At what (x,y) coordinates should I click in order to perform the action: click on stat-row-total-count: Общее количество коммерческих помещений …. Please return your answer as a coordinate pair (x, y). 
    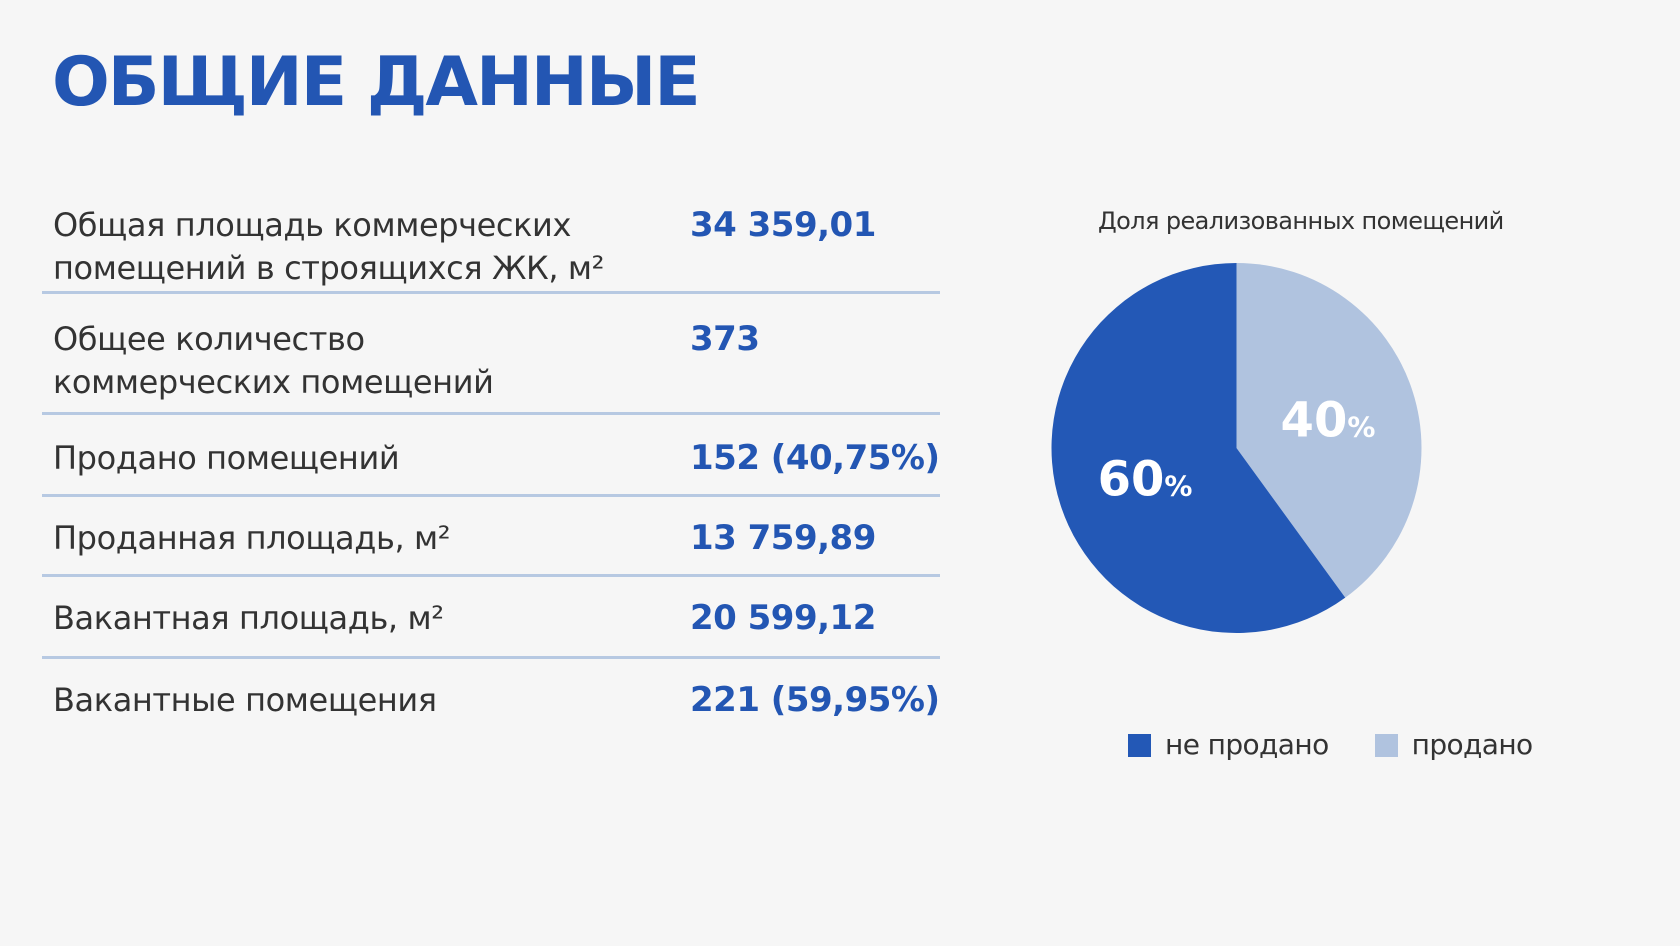
    Looking at the image, I should click on (491, 354).